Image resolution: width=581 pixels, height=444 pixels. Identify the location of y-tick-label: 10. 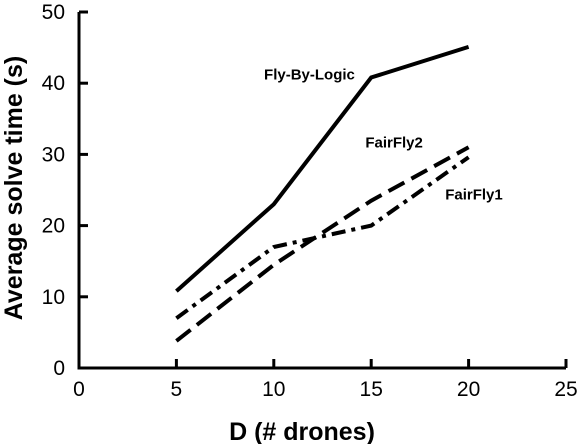
(53, 297).